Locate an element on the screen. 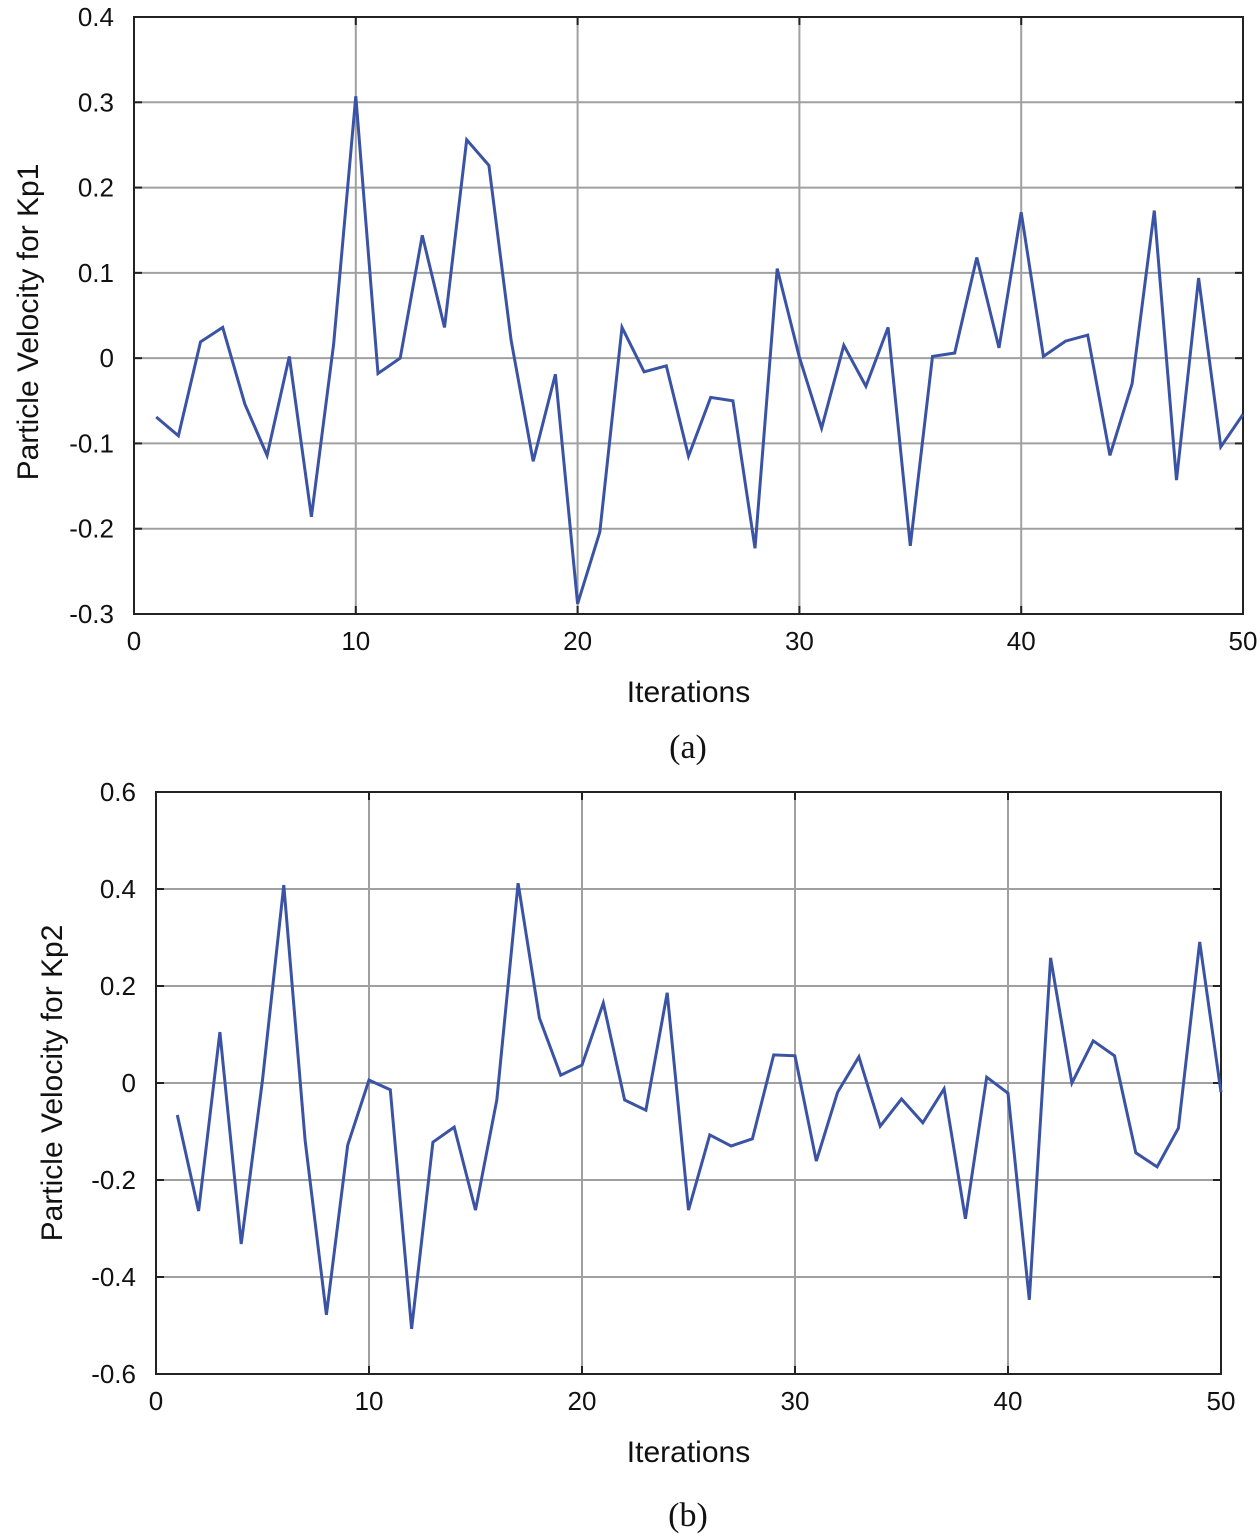 This screenshot has height=1536, width=1260. y-axis-label: Particle Velocity for Kp2 is located at coordinates (52, 1083).